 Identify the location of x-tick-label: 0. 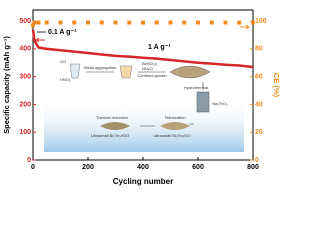
(33, 167).